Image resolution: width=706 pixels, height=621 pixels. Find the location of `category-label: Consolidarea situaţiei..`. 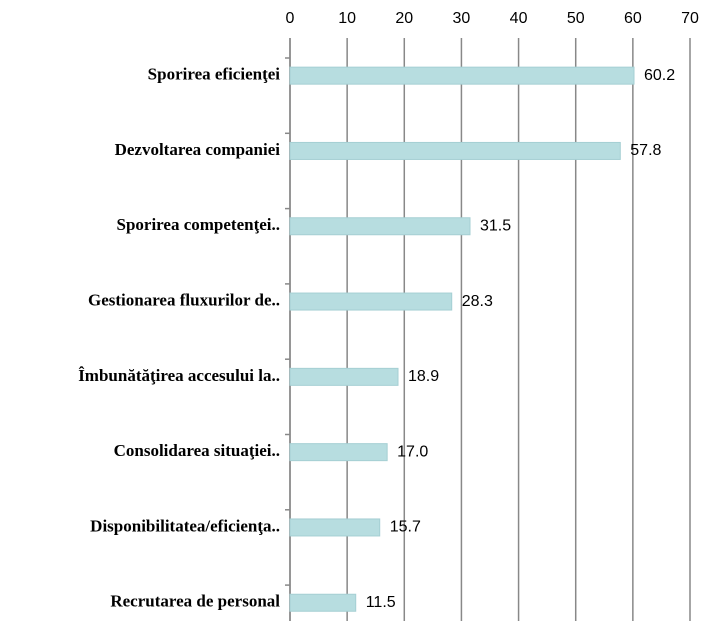

category-label: Consolidarea situaţiei.. is located at coordinates (197, 450).